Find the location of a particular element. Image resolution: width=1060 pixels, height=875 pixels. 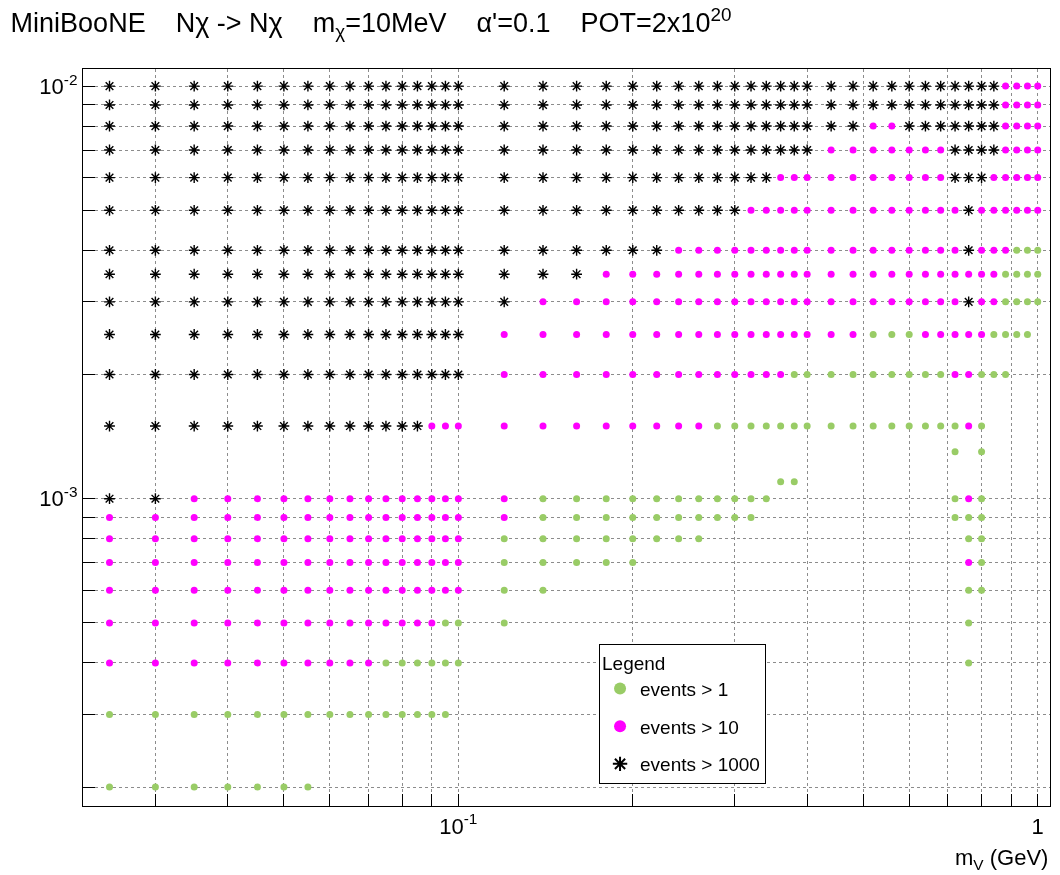

legend-title: Legend is located at coordinates (634, 663).